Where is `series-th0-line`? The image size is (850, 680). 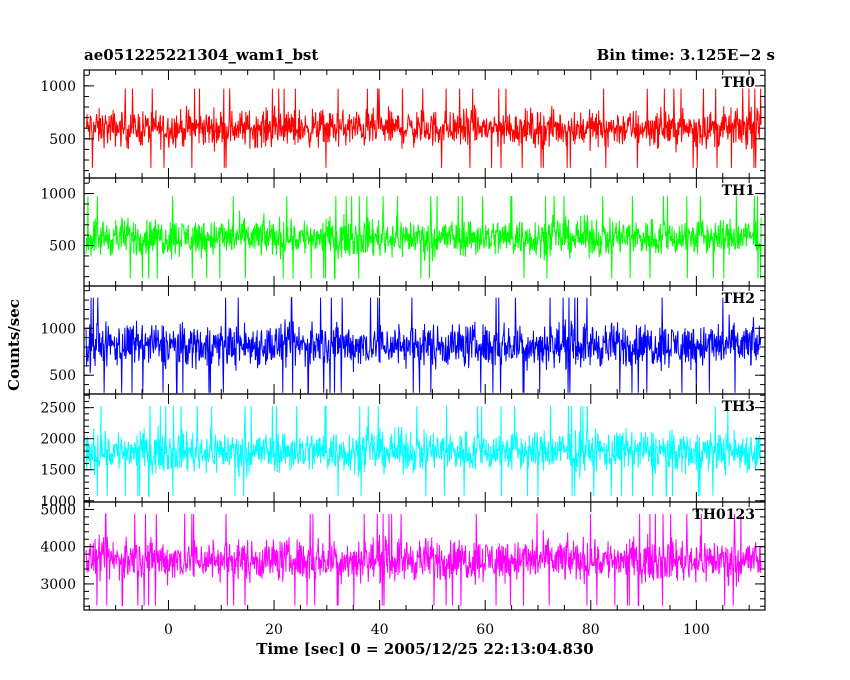
series-th0-line is located at coordinates (423, 128).